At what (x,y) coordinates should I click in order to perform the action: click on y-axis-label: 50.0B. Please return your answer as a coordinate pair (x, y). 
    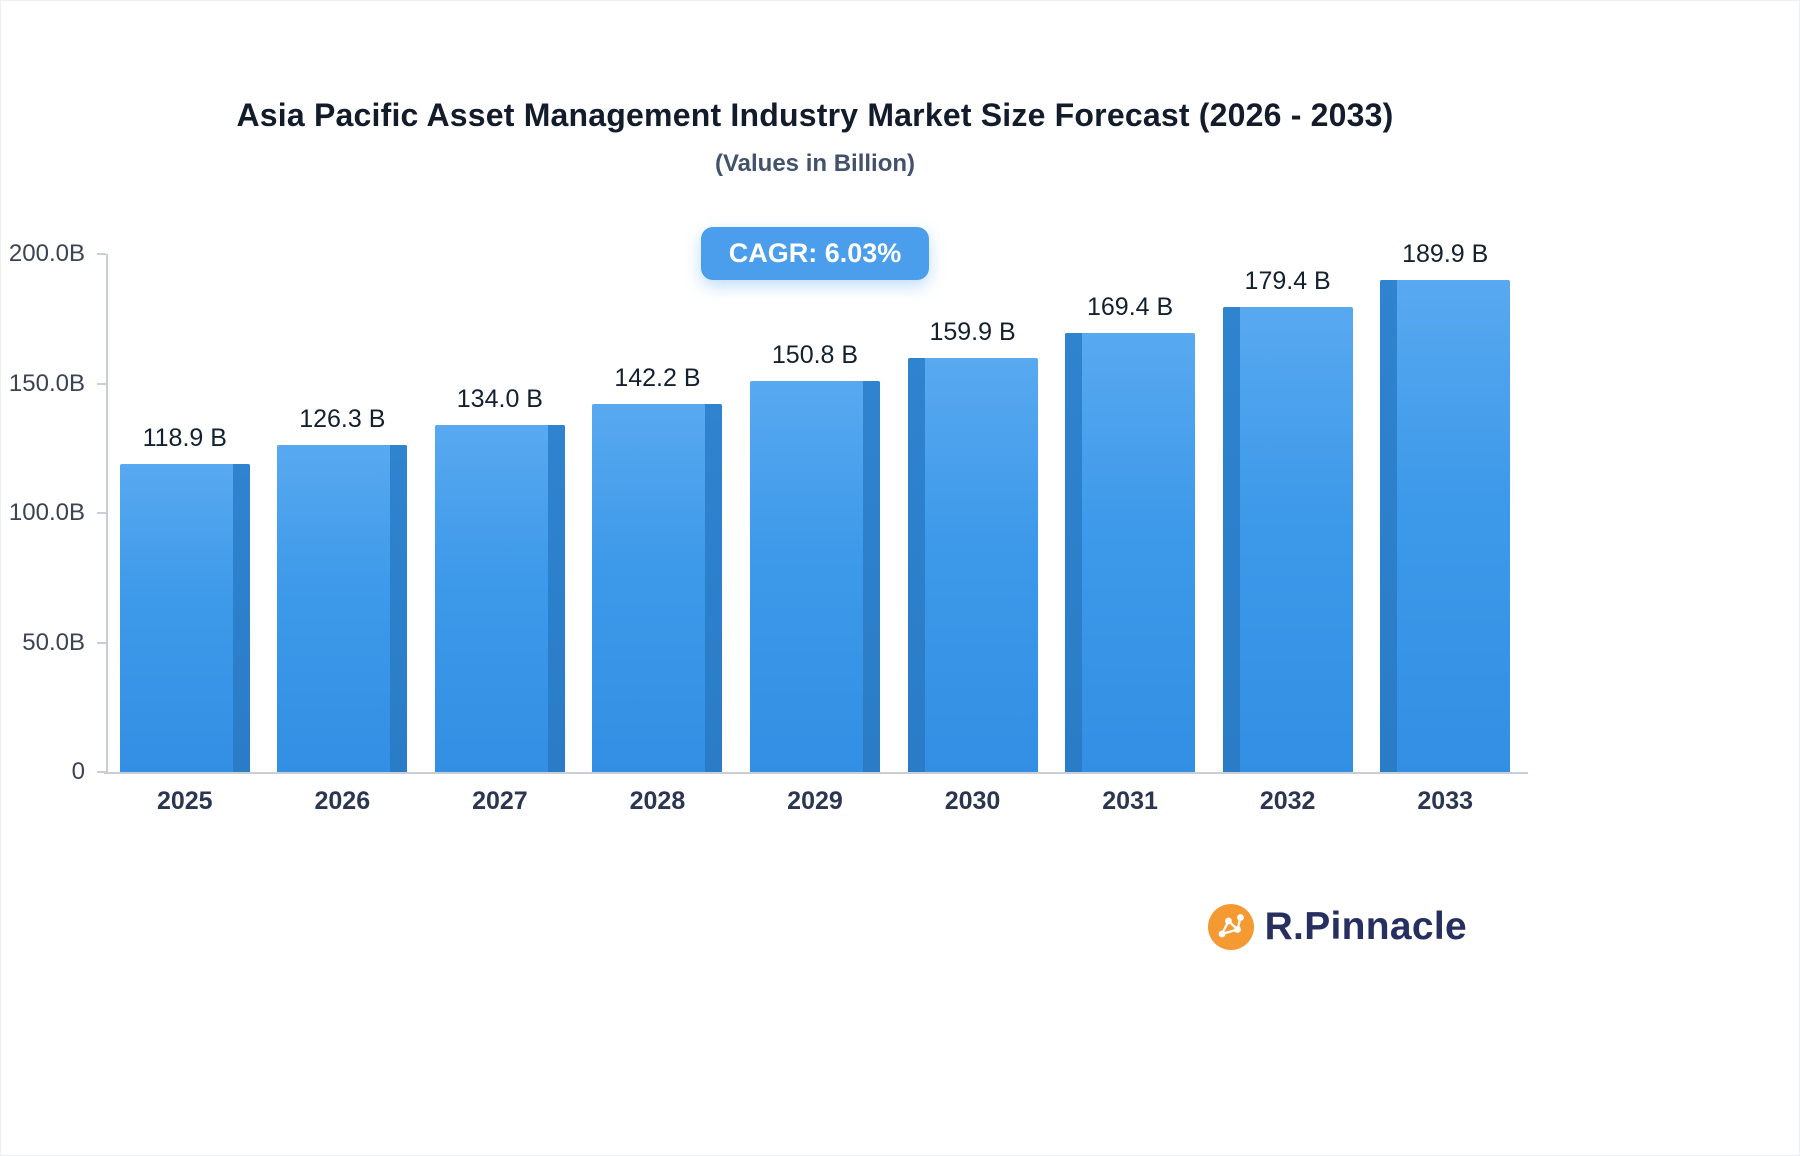
    Looking at the image, I should click on (53, 642).